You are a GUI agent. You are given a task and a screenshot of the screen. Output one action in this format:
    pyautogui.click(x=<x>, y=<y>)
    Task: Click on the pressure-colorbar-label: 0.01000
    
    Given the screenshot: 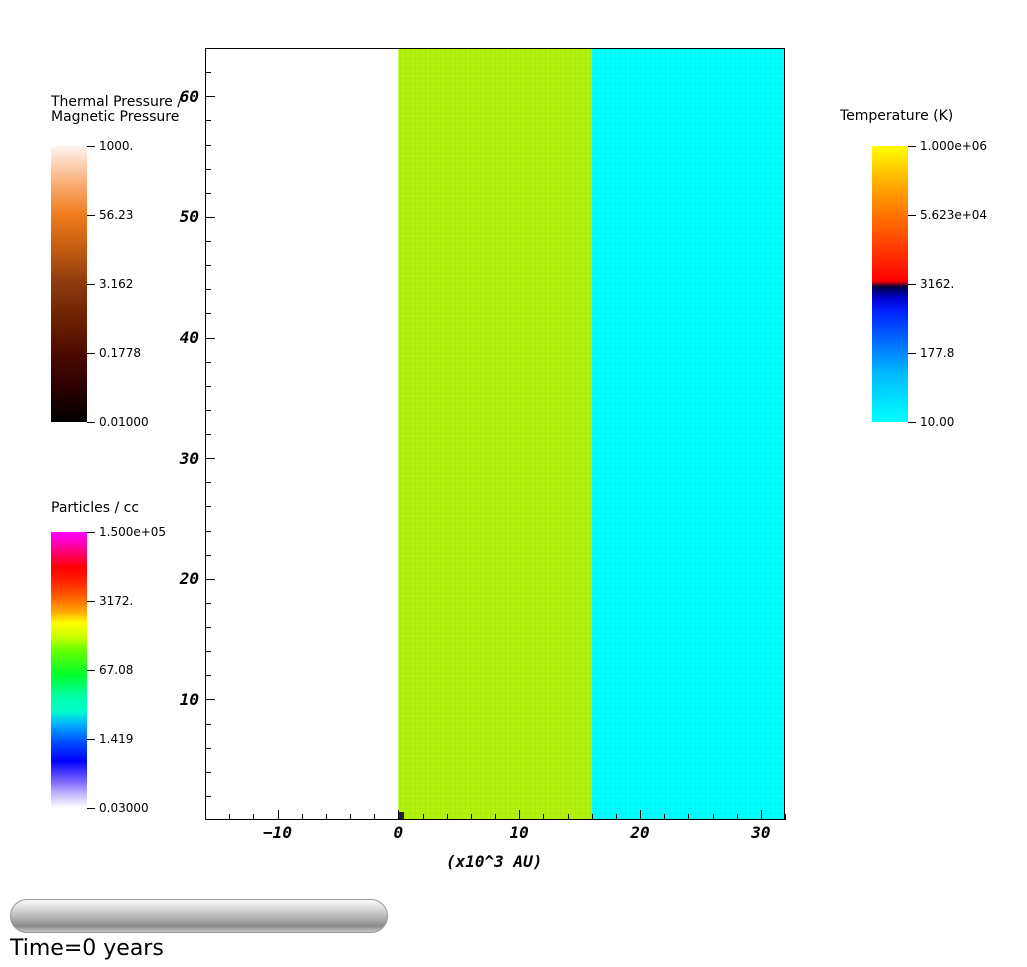 What is the action you would take?
    pyautogui.click(x=124, y=422)
    